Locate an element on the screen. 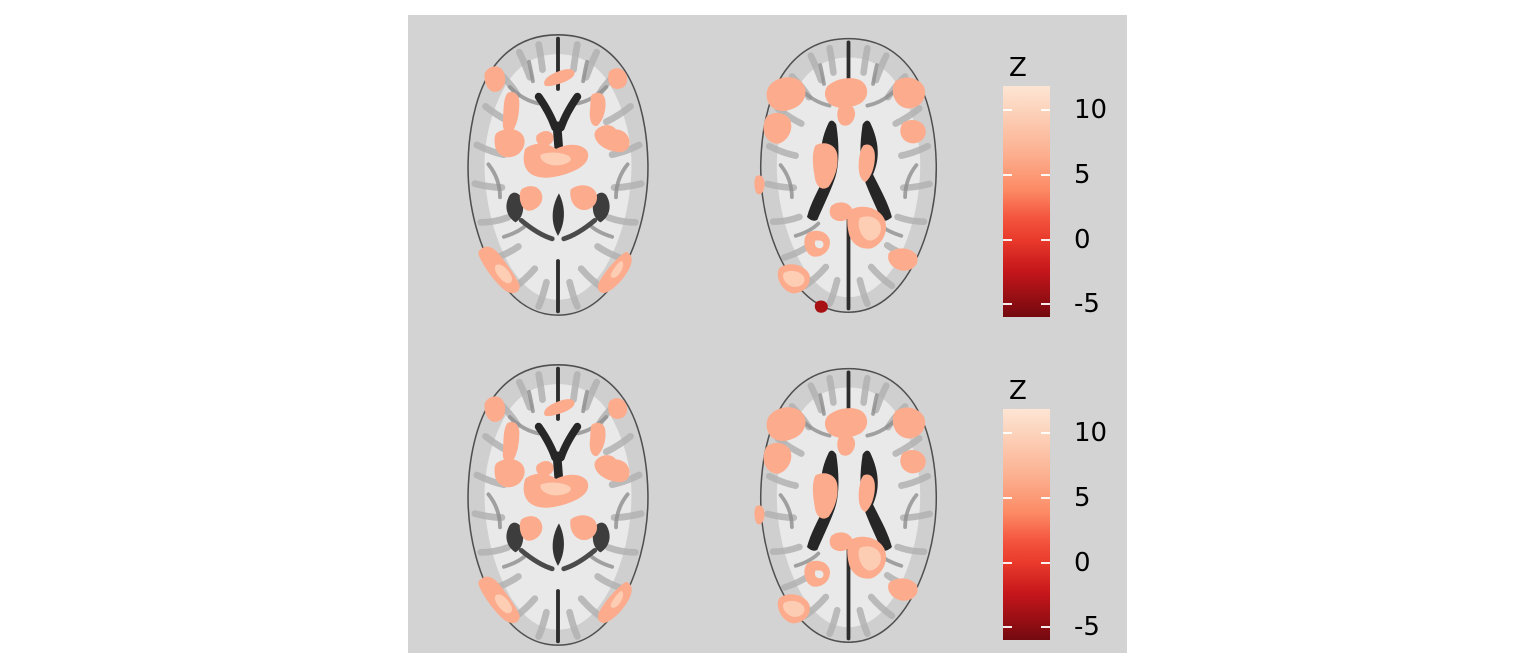 The image size is (1536, 672). colorbar-top: Z 10 5 0 -5 is located at coordinates (1093, 190).